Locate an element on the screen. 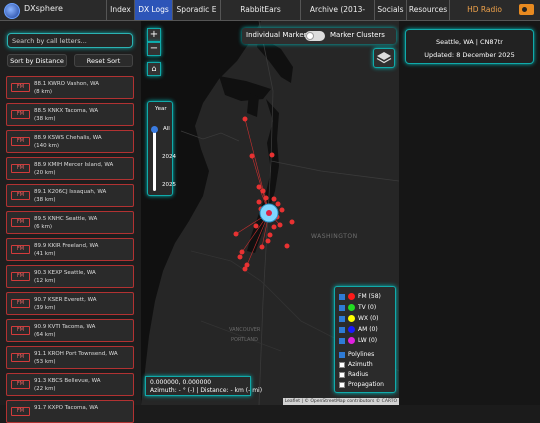 The width and height of the screenshot is (540, 423). zoom-out-button: − is located at coordinates (154, 49).